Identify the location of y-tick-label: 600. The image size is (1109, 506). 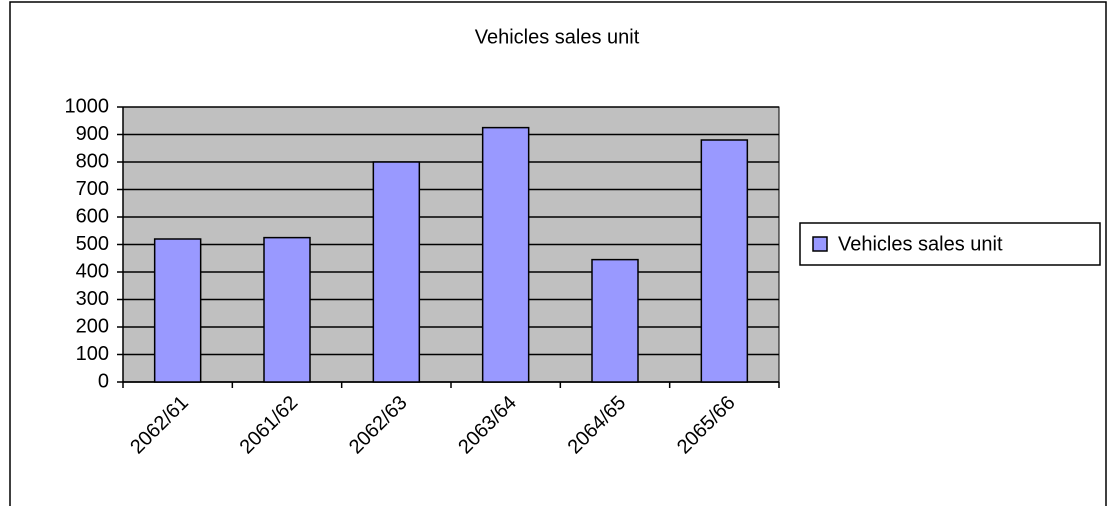
(92, 216).